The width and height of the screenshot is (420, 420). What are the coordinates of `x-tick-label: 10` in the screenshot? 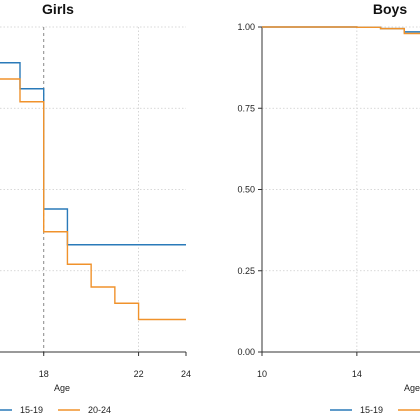 It's located at (262, 374).